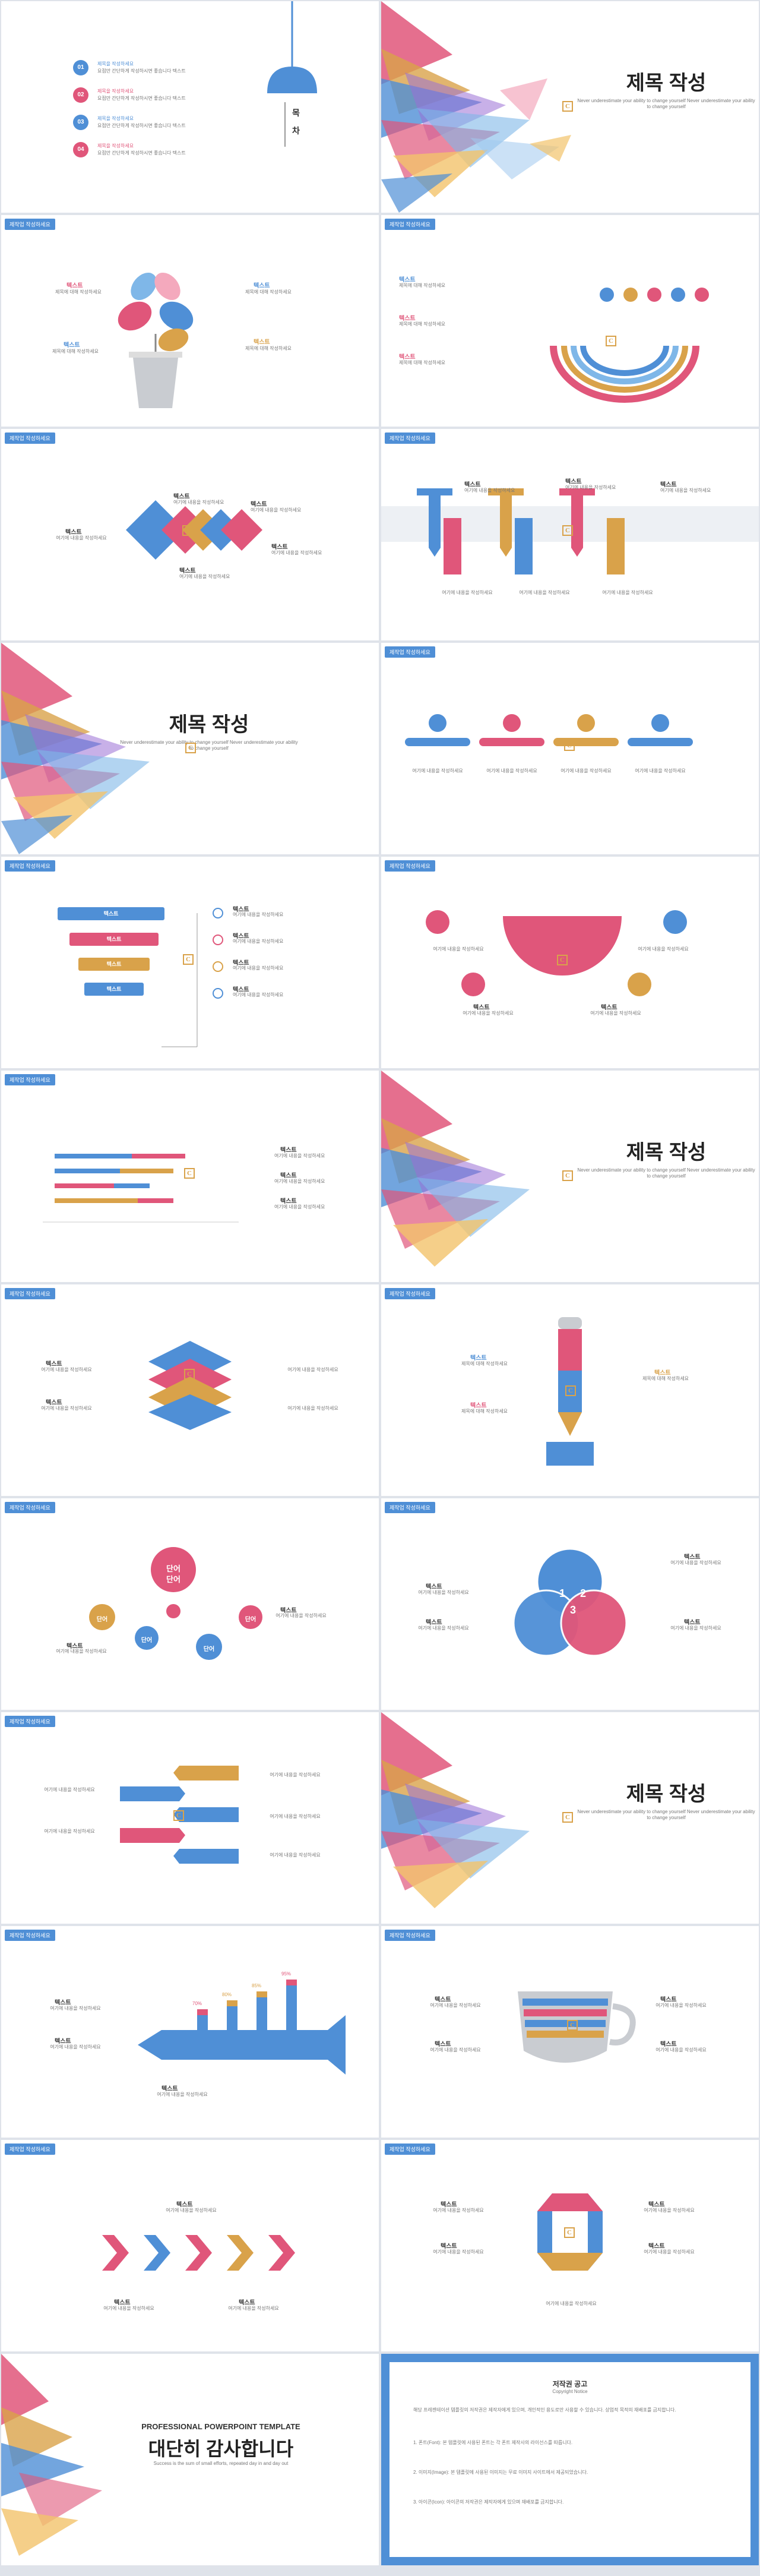  I want to click on arc-graphic, so click(629, 345).